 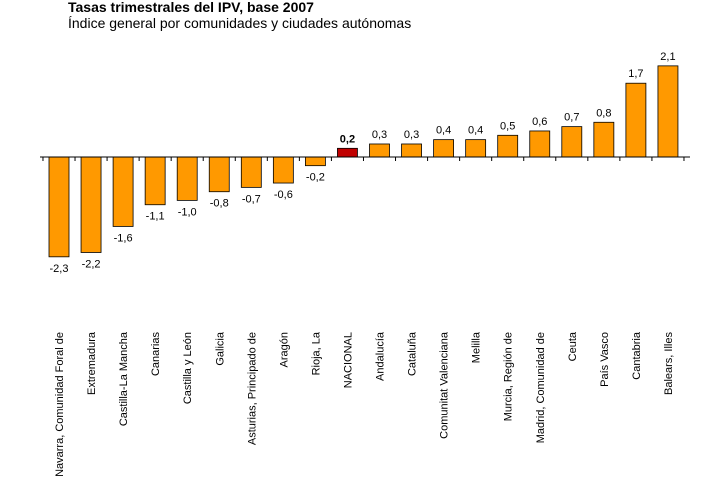 I want to click on data-label: -0,6, so click(x=283, y=195).